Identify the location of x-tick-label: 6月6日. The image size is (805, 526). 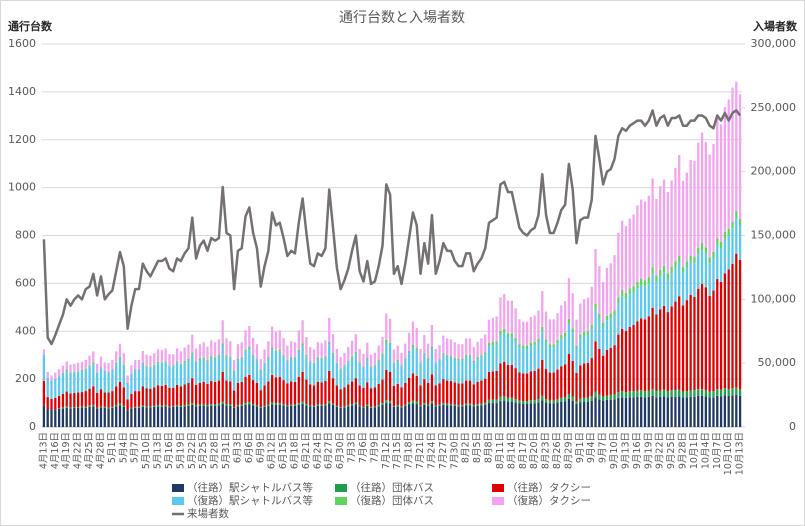
(249, 447).